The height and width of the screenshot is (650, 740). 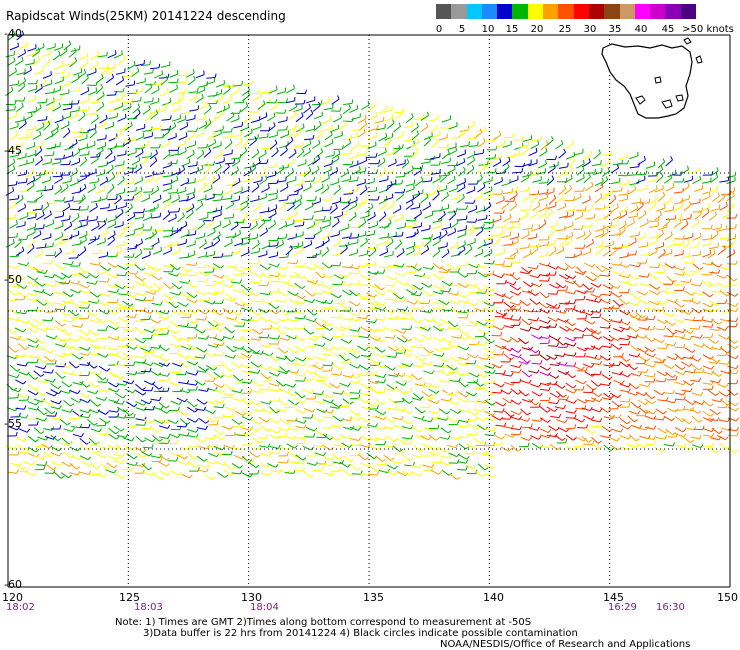 I want to click on legend-swatch, so click(x=658, y=11).